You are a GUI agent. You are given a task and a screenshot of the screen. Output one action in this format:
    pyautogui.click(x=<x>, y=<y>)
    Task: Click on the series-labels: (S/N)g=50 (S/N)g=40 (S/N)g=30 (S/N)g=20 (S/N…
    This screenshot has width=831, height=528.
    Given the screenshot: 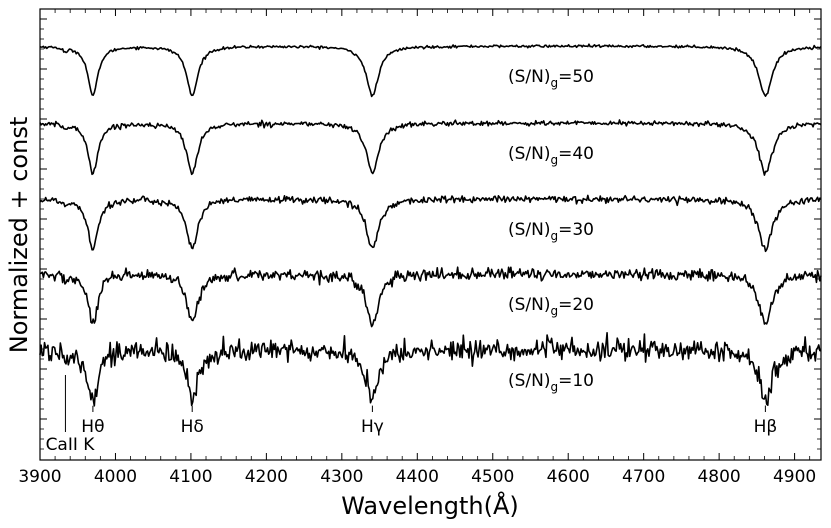 What is the action you would take?
    pyautogui.click(x=551, y=230)
    